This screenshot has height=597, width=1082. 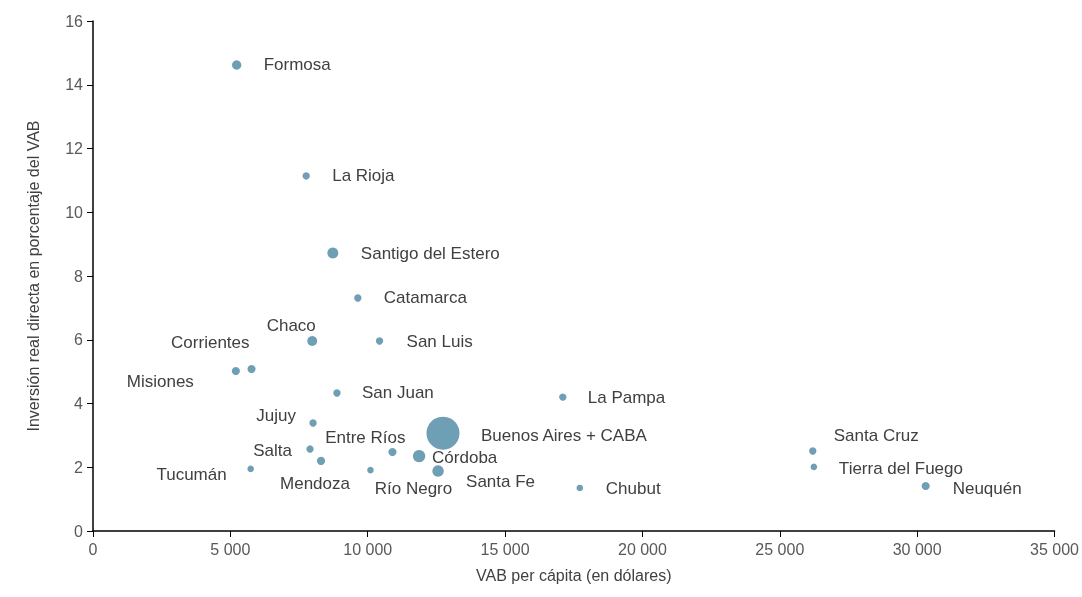 I want to click on y-tick-label: 4, so click(x=79, y=403).